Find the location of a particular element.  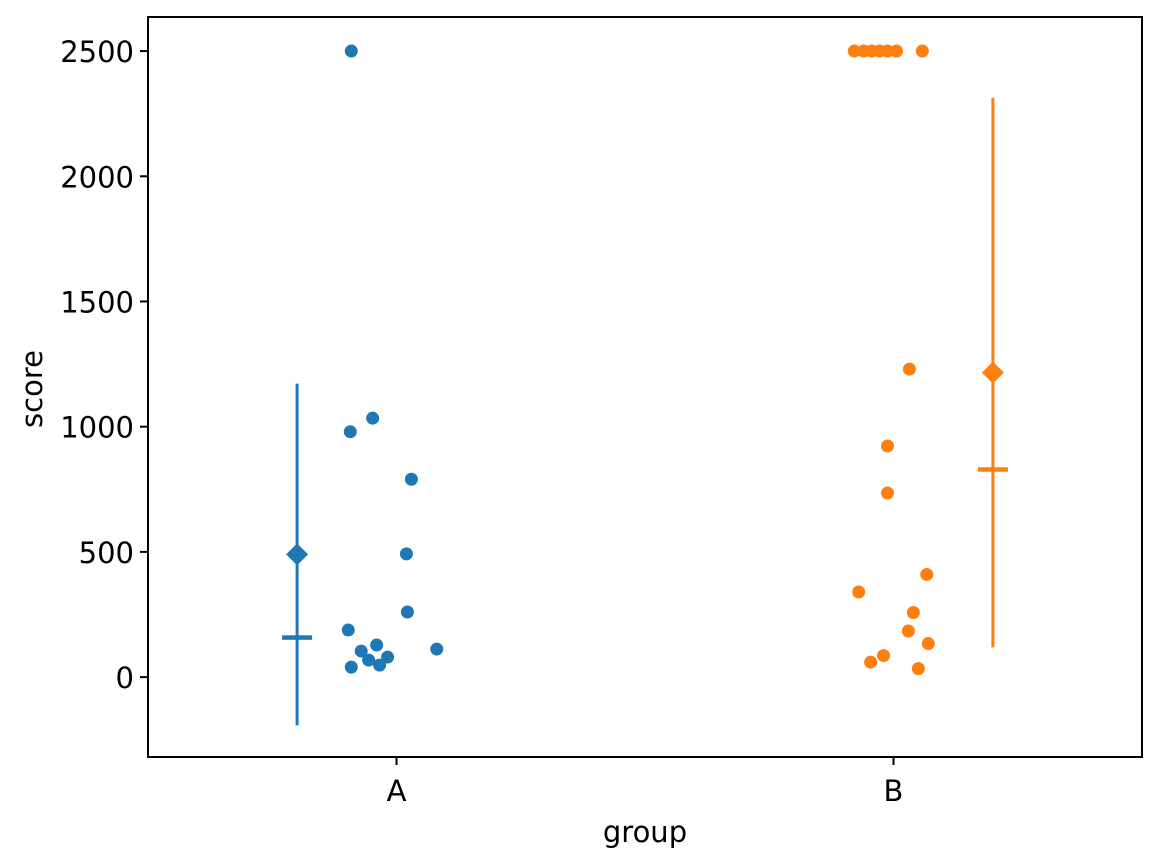

y-tick-label: 500 is located at coordinates (106, 553).